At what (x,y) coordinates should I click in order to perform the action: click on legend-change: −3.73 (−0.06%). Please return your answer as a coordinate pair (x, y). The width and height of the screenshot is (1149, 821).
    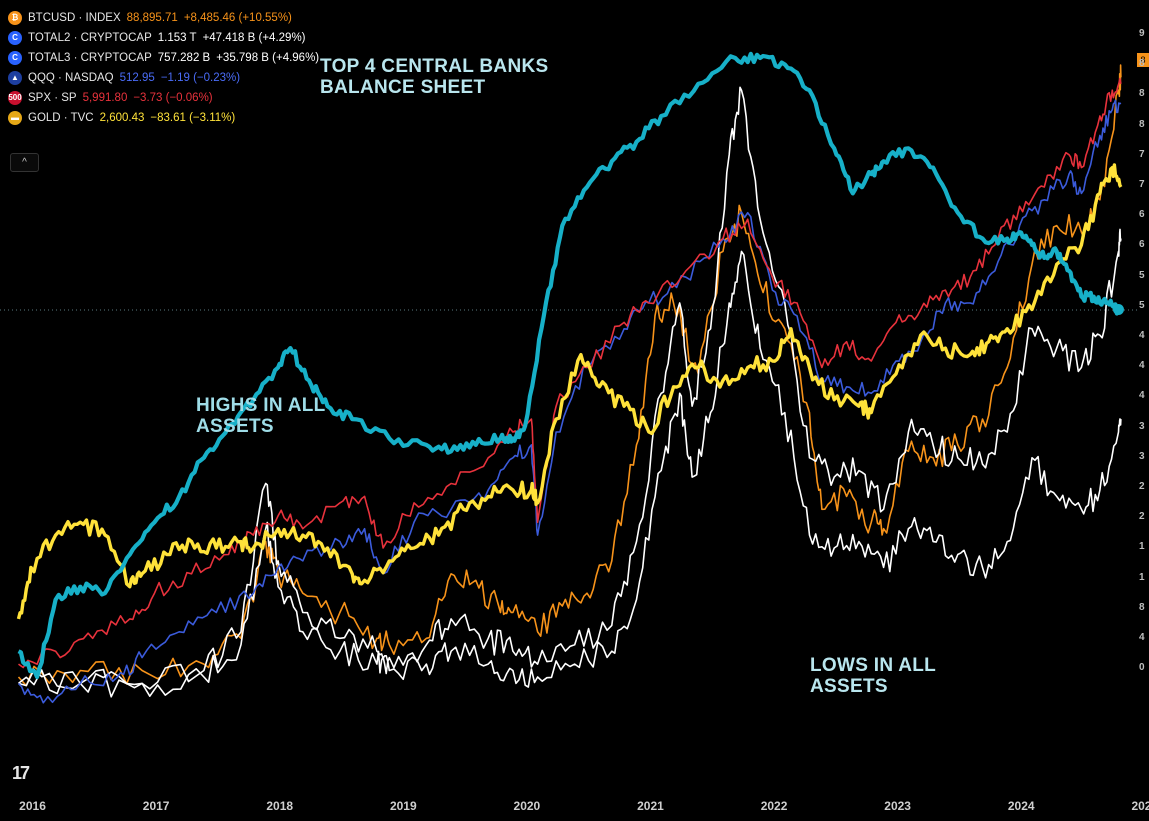
    Looking at the image, I should click on (173, 98).